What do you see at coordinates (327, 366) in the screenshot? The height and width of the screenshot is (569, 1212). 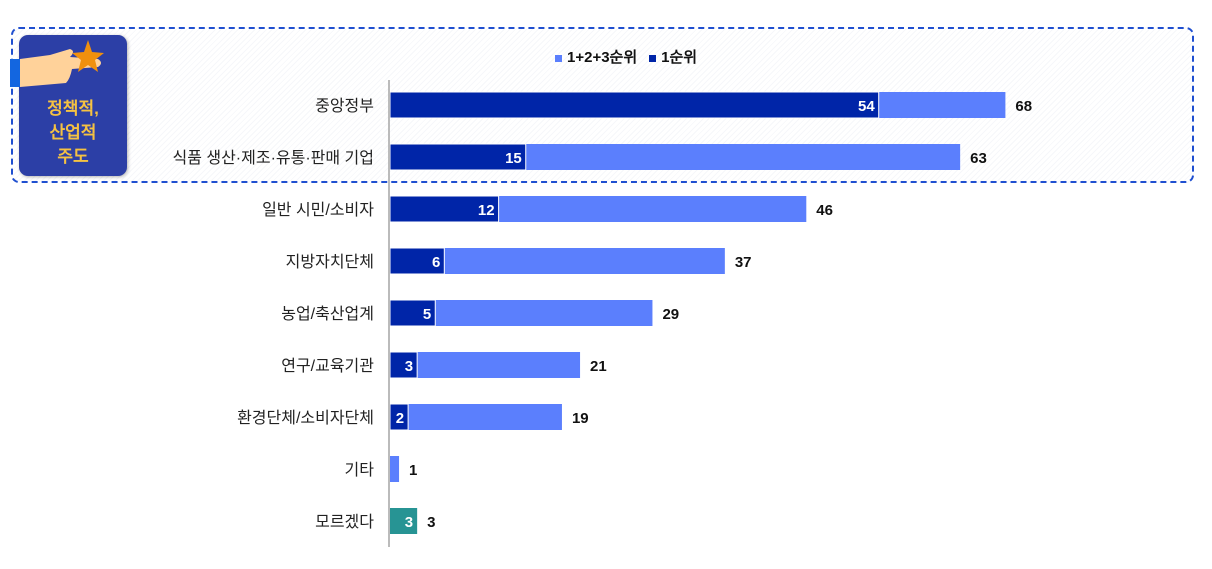 I see `category-label: 연구/교육기관` at bounding box center [327, 366].